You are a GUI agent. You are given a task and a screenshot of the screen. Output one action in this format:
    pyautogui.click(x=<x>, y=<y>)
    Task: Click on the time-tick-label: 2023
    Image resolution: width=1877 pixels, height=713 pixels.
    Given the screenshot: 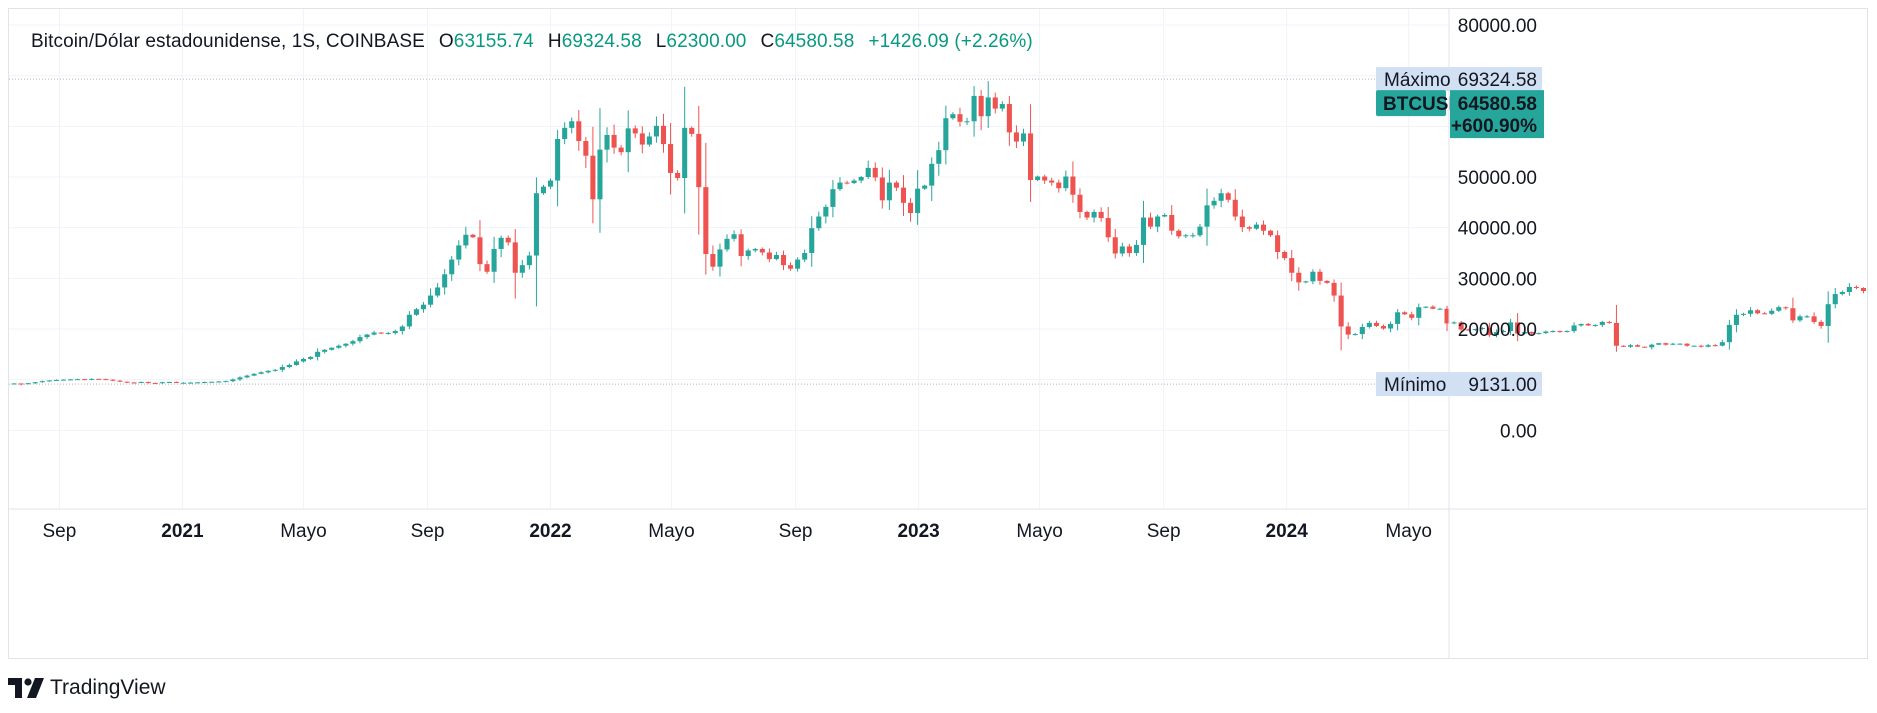 What is the action you would take?
    pyautogui.click(x=918, y=531)
    